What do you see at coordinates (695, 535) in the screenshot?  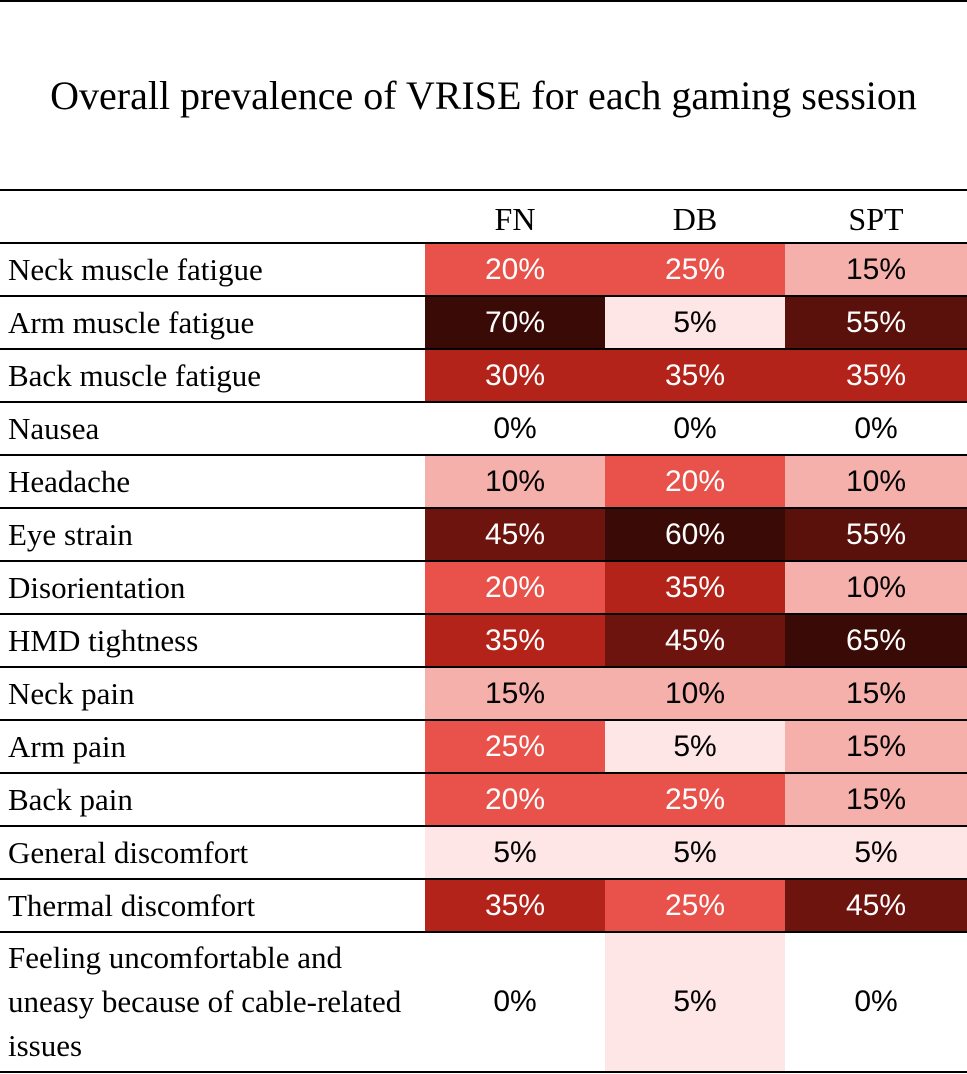 I see `heatmap-cell: 60%` at bounding box center [695, 535].